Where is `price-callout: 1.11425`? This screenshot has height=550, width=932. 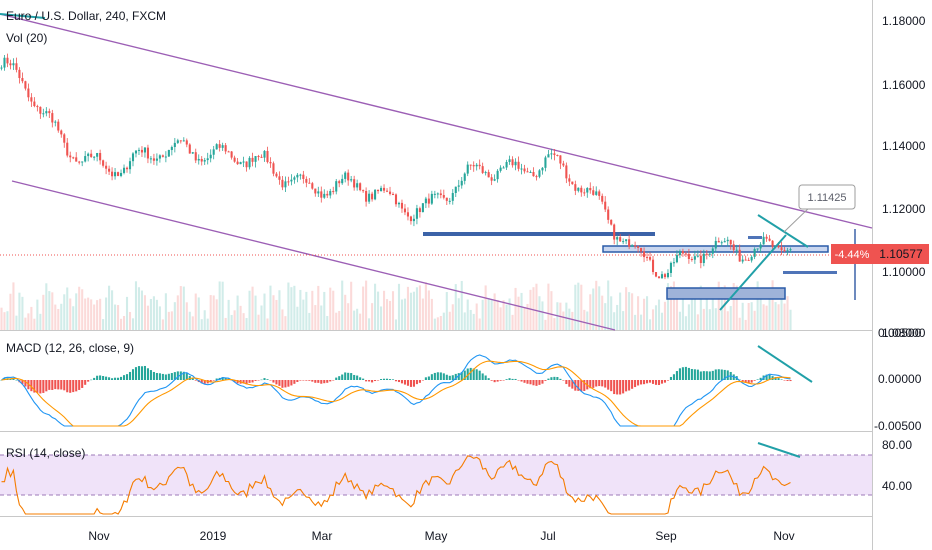
price-callout: 1.11425 is located at coordinates (827, 197).